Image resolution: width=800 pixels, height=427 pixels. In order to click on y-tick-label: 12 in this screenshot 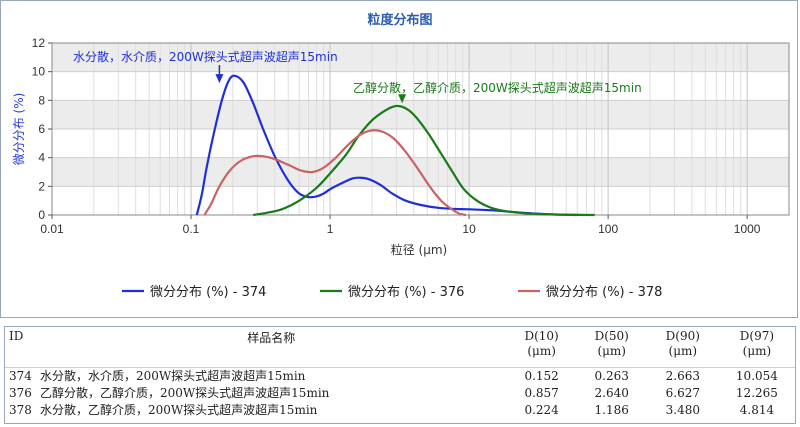, I will do `click(39, 43)`.